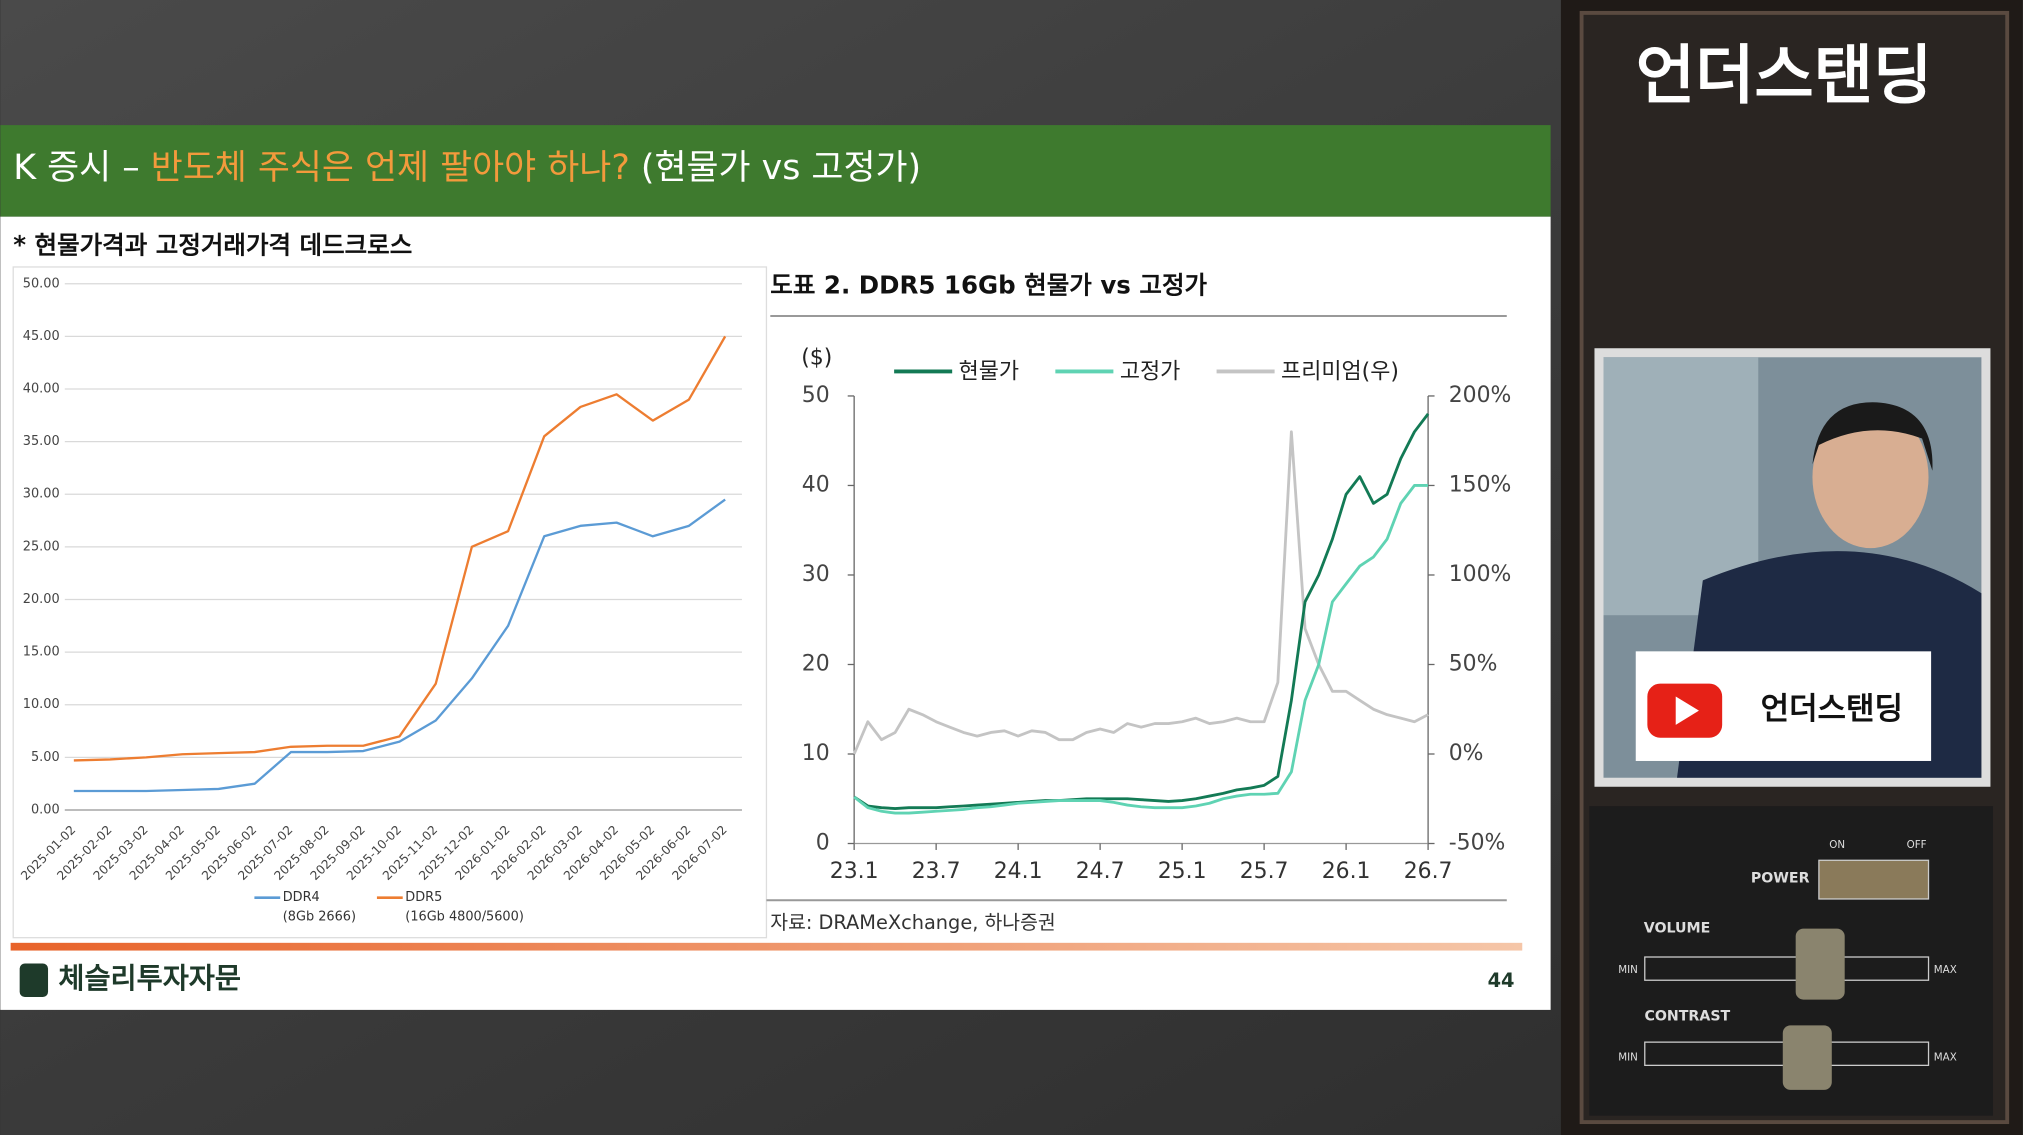 The image size is (2023, 1135). What do you see at coordinates (1787, 968) in the screenshot?
I see `volume-slot` at bounding box center [1787, 968].